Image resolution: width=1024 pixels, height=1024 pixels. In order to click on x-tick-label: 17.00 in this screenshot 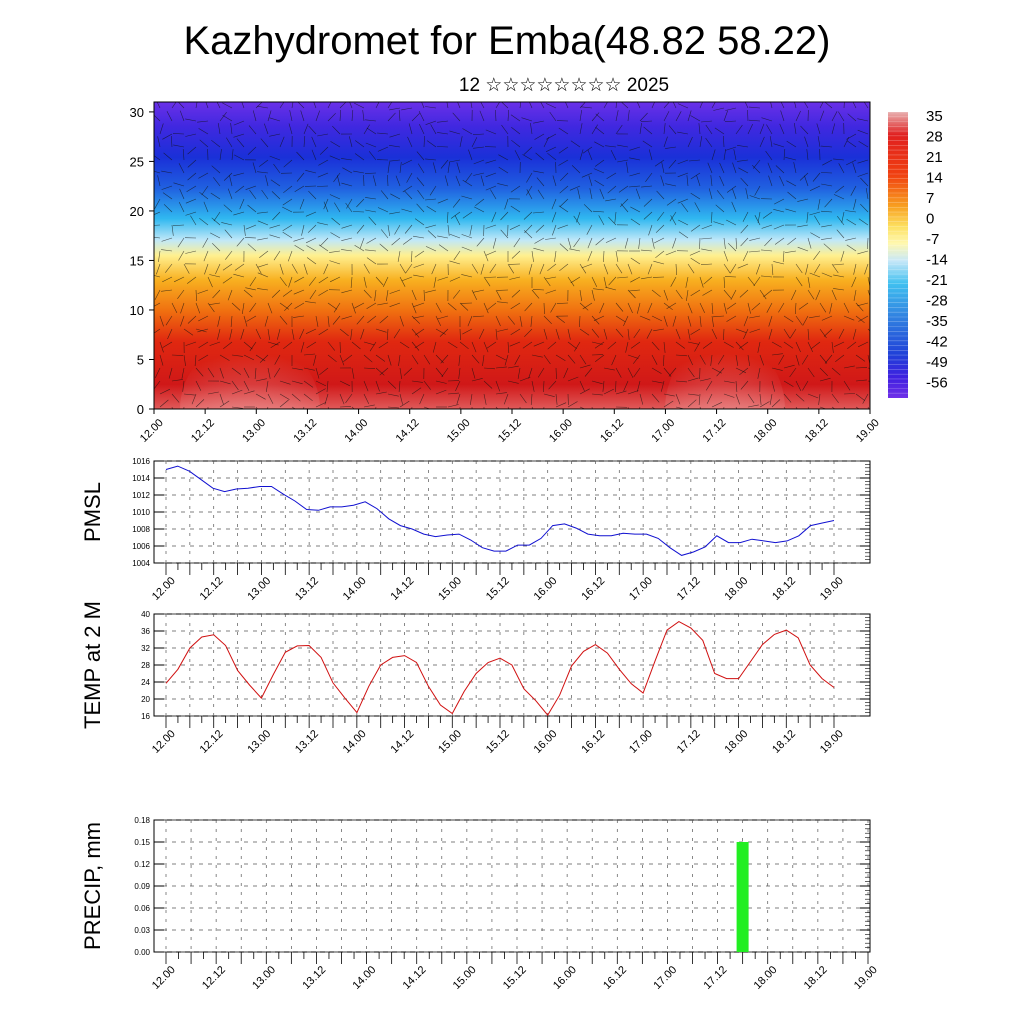, I will do `click(641, 589)`.